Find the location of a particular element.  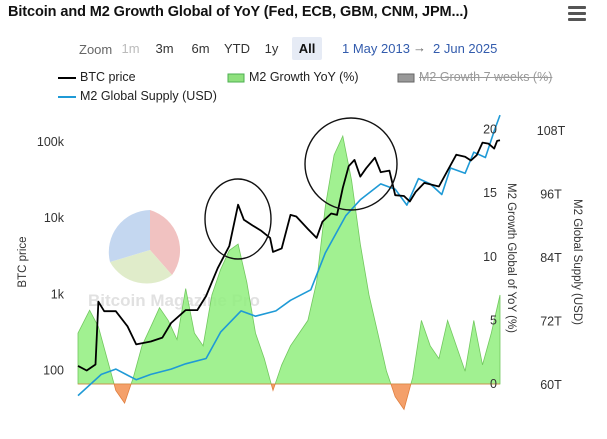

m2-supply-tick-label: 72T is located at coordinates (551, 322).